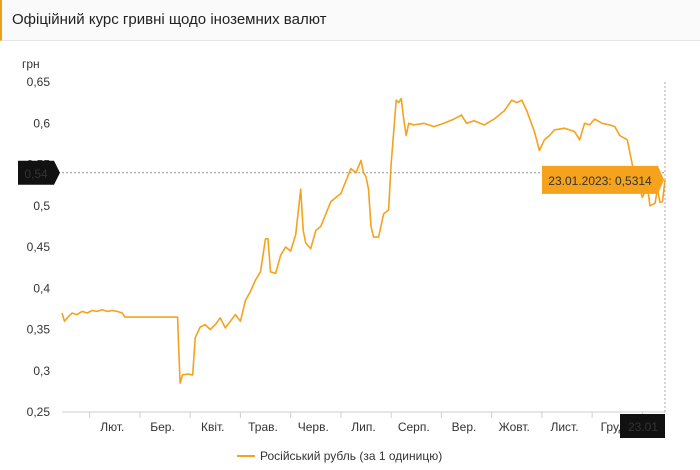  I want to click on tooltip-text: 23.01.2023: 0,5314, so click(600, 181).